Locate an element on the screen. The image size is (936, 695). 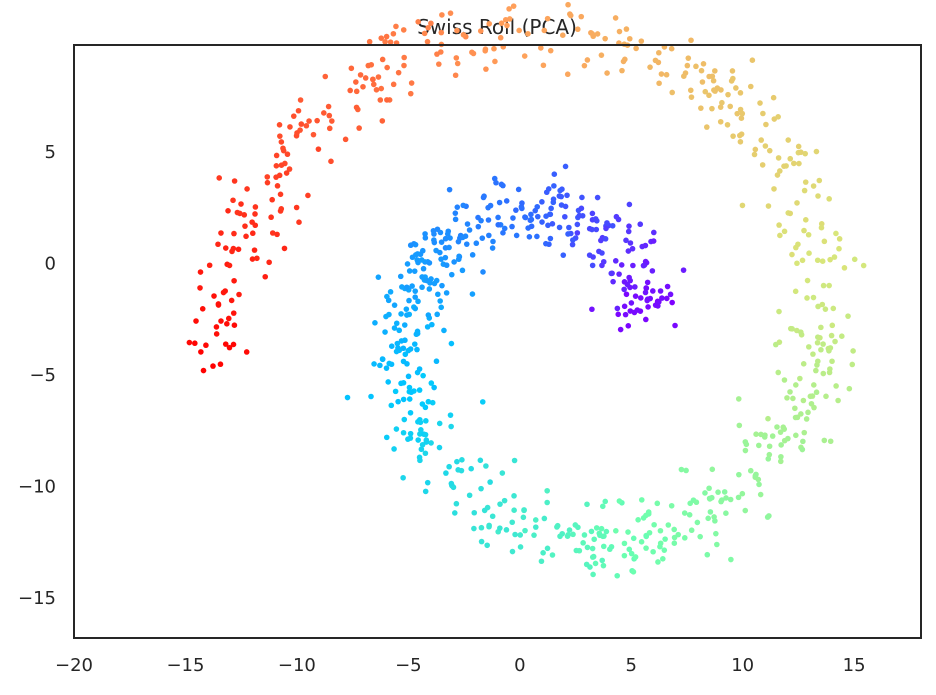
x-axis-ticks: −20 −15 −10 −5 0 5 10 15 is located at coordinates (460, 665).